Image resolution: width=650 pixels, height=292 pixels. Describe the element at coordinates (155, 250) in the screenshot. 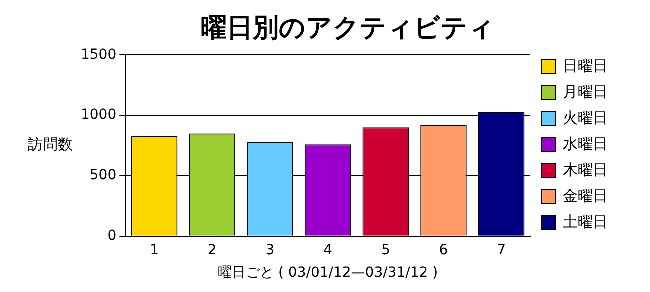

I see `x-tick-label: 1` at that location.